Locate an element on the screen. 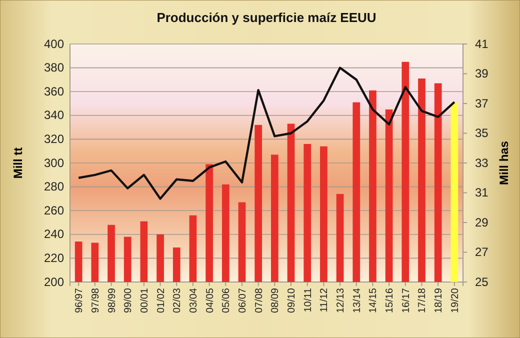 The width and height of the screenshot is (520, 338). y2-axis-title: Mill has is located at coordinates (504, 163).